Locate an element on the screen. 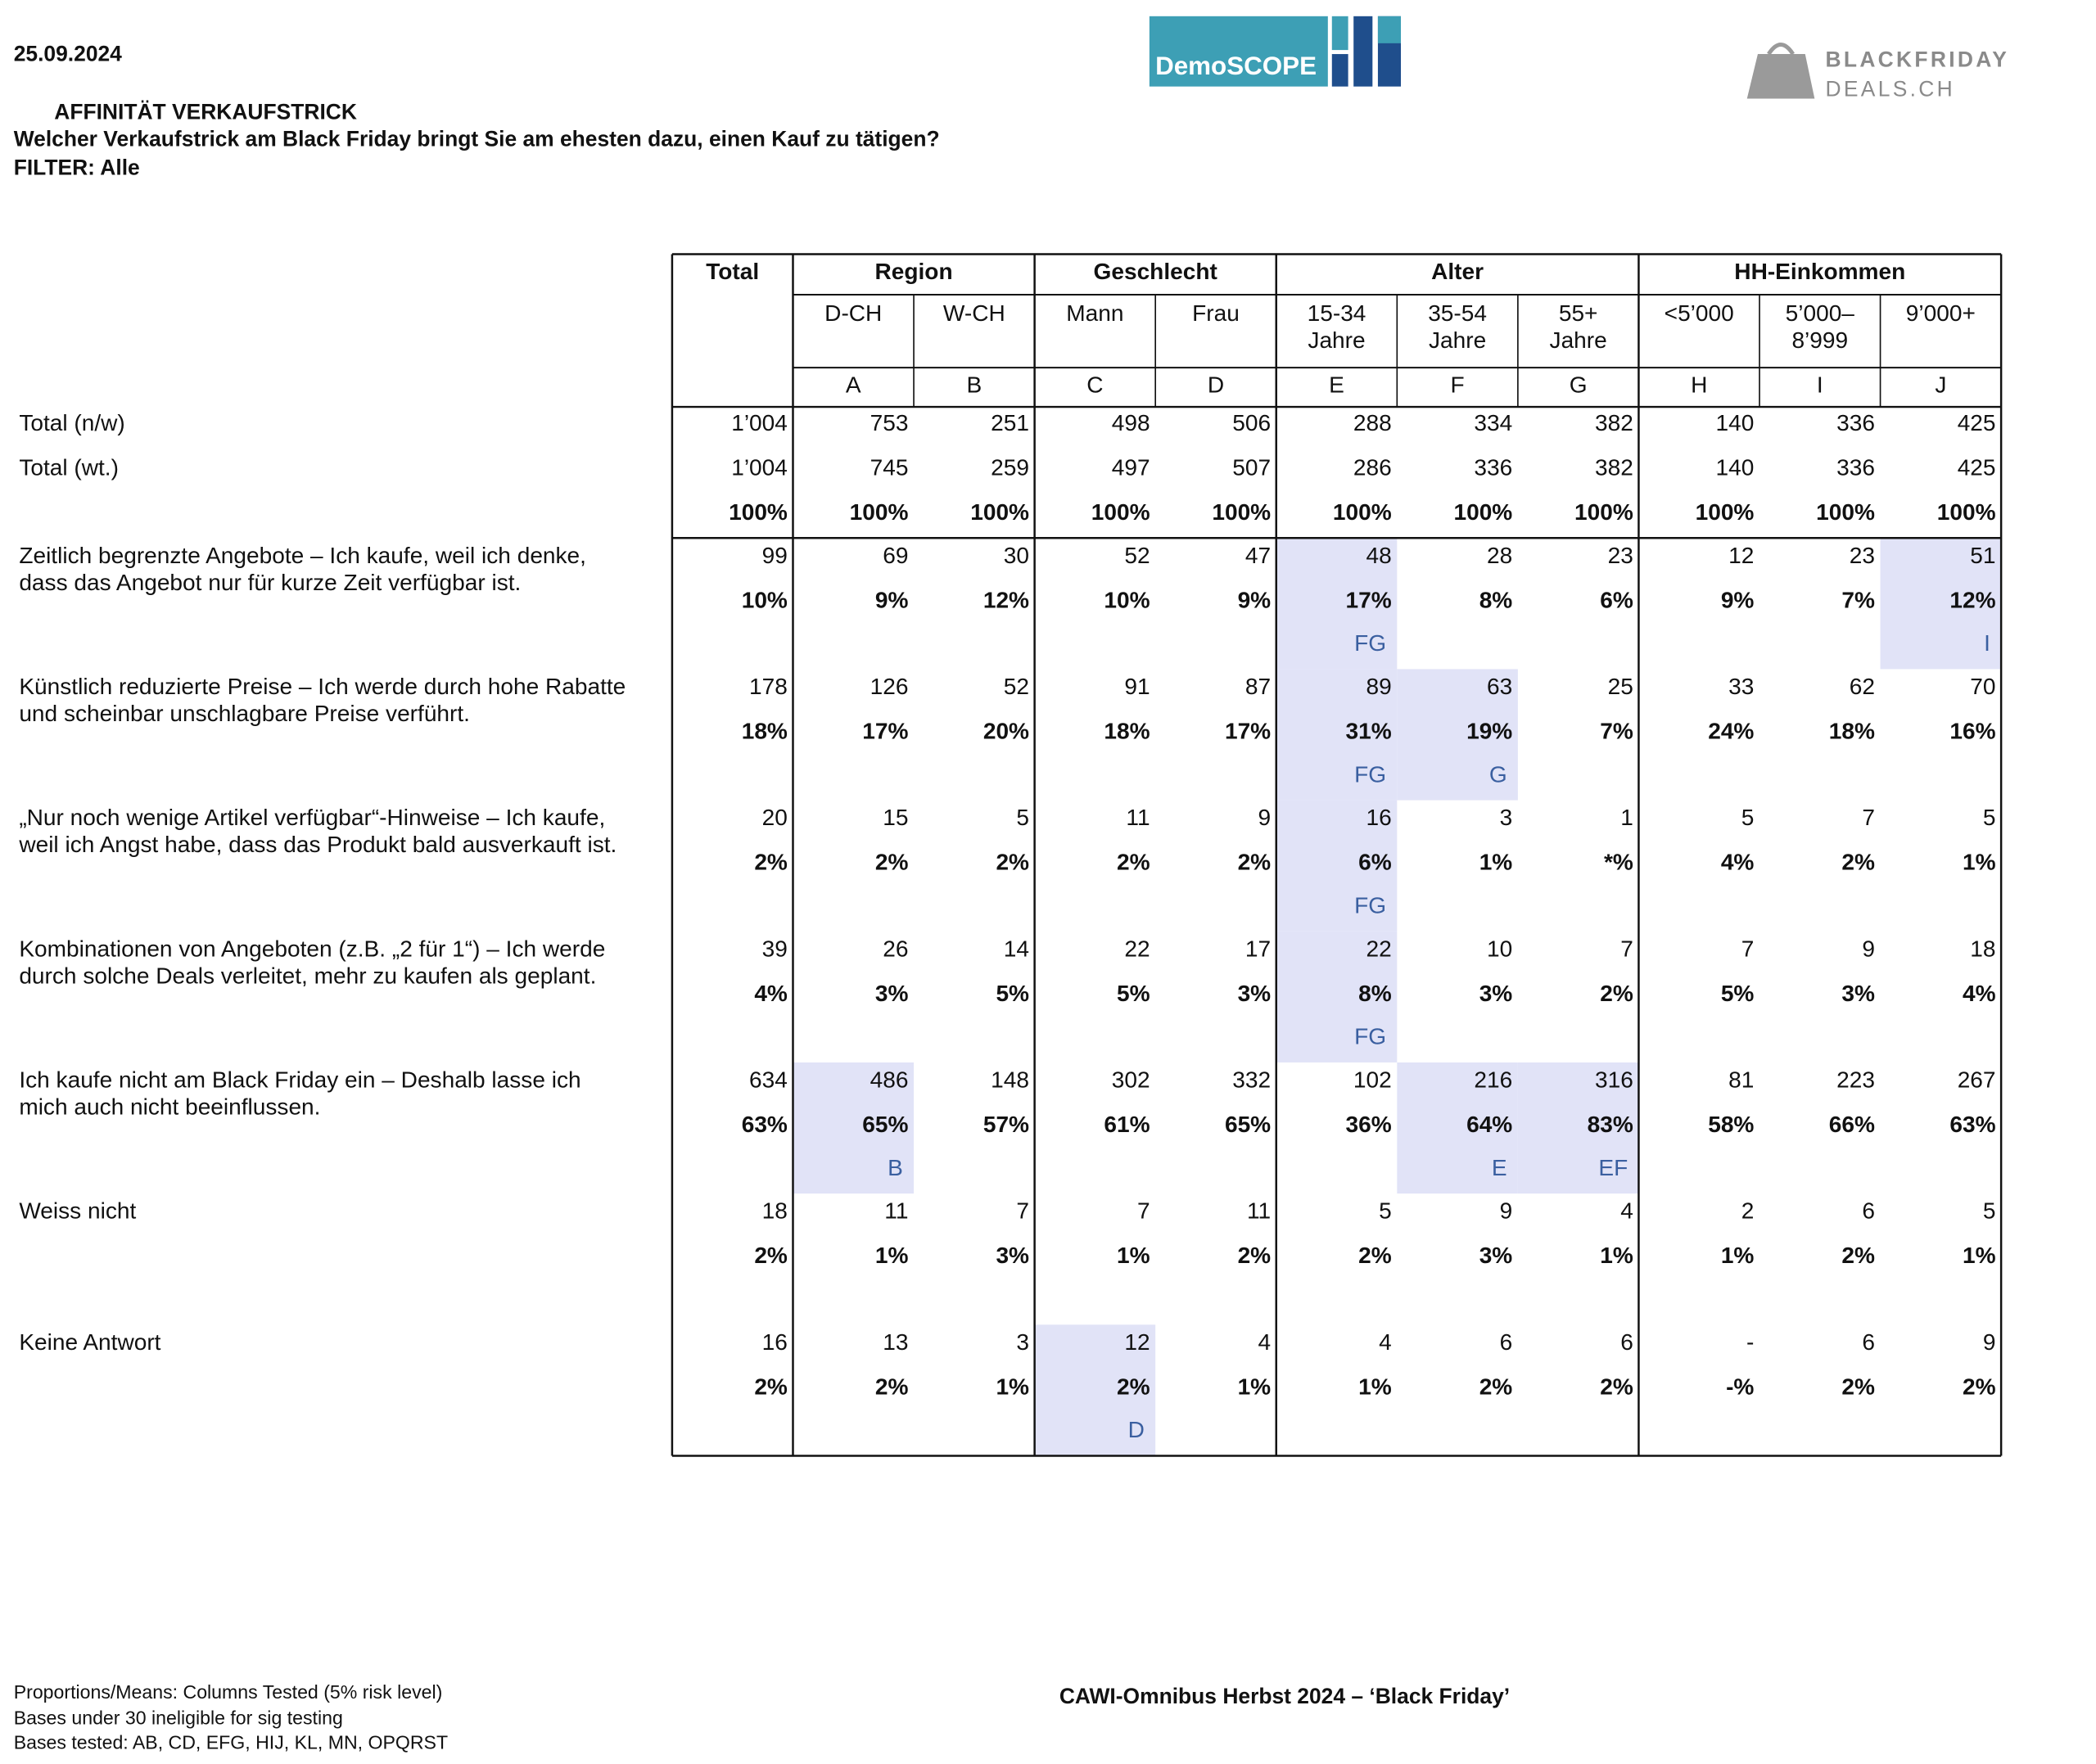 This screenshot has width=2096, height=1764. cell: 178 is located at coordinates (768, 687).